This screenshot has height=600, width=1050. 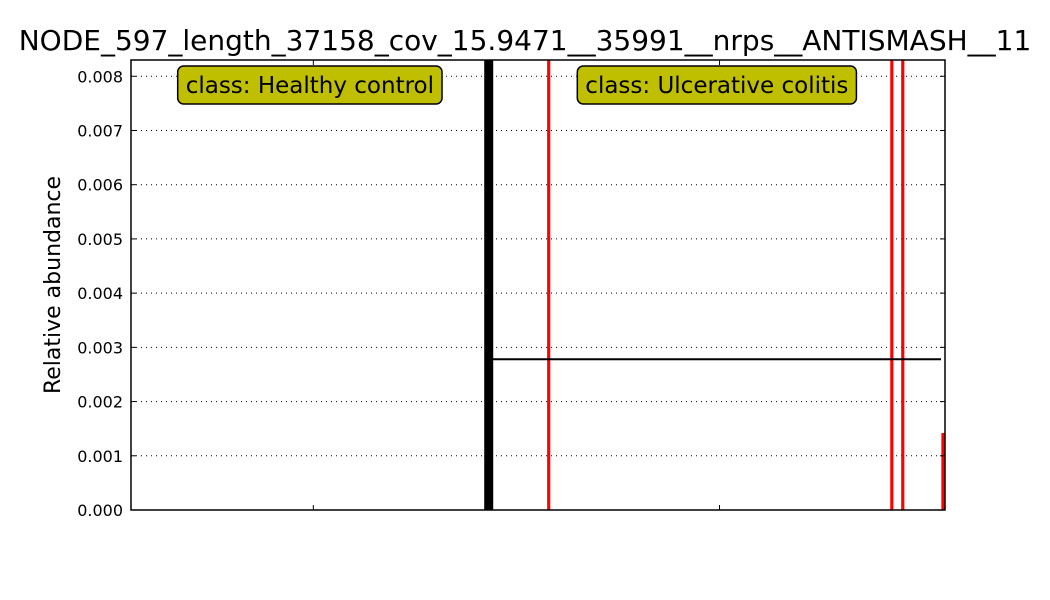 I want to click on y-tick-label: 0.002, so click(x=100, y=402).